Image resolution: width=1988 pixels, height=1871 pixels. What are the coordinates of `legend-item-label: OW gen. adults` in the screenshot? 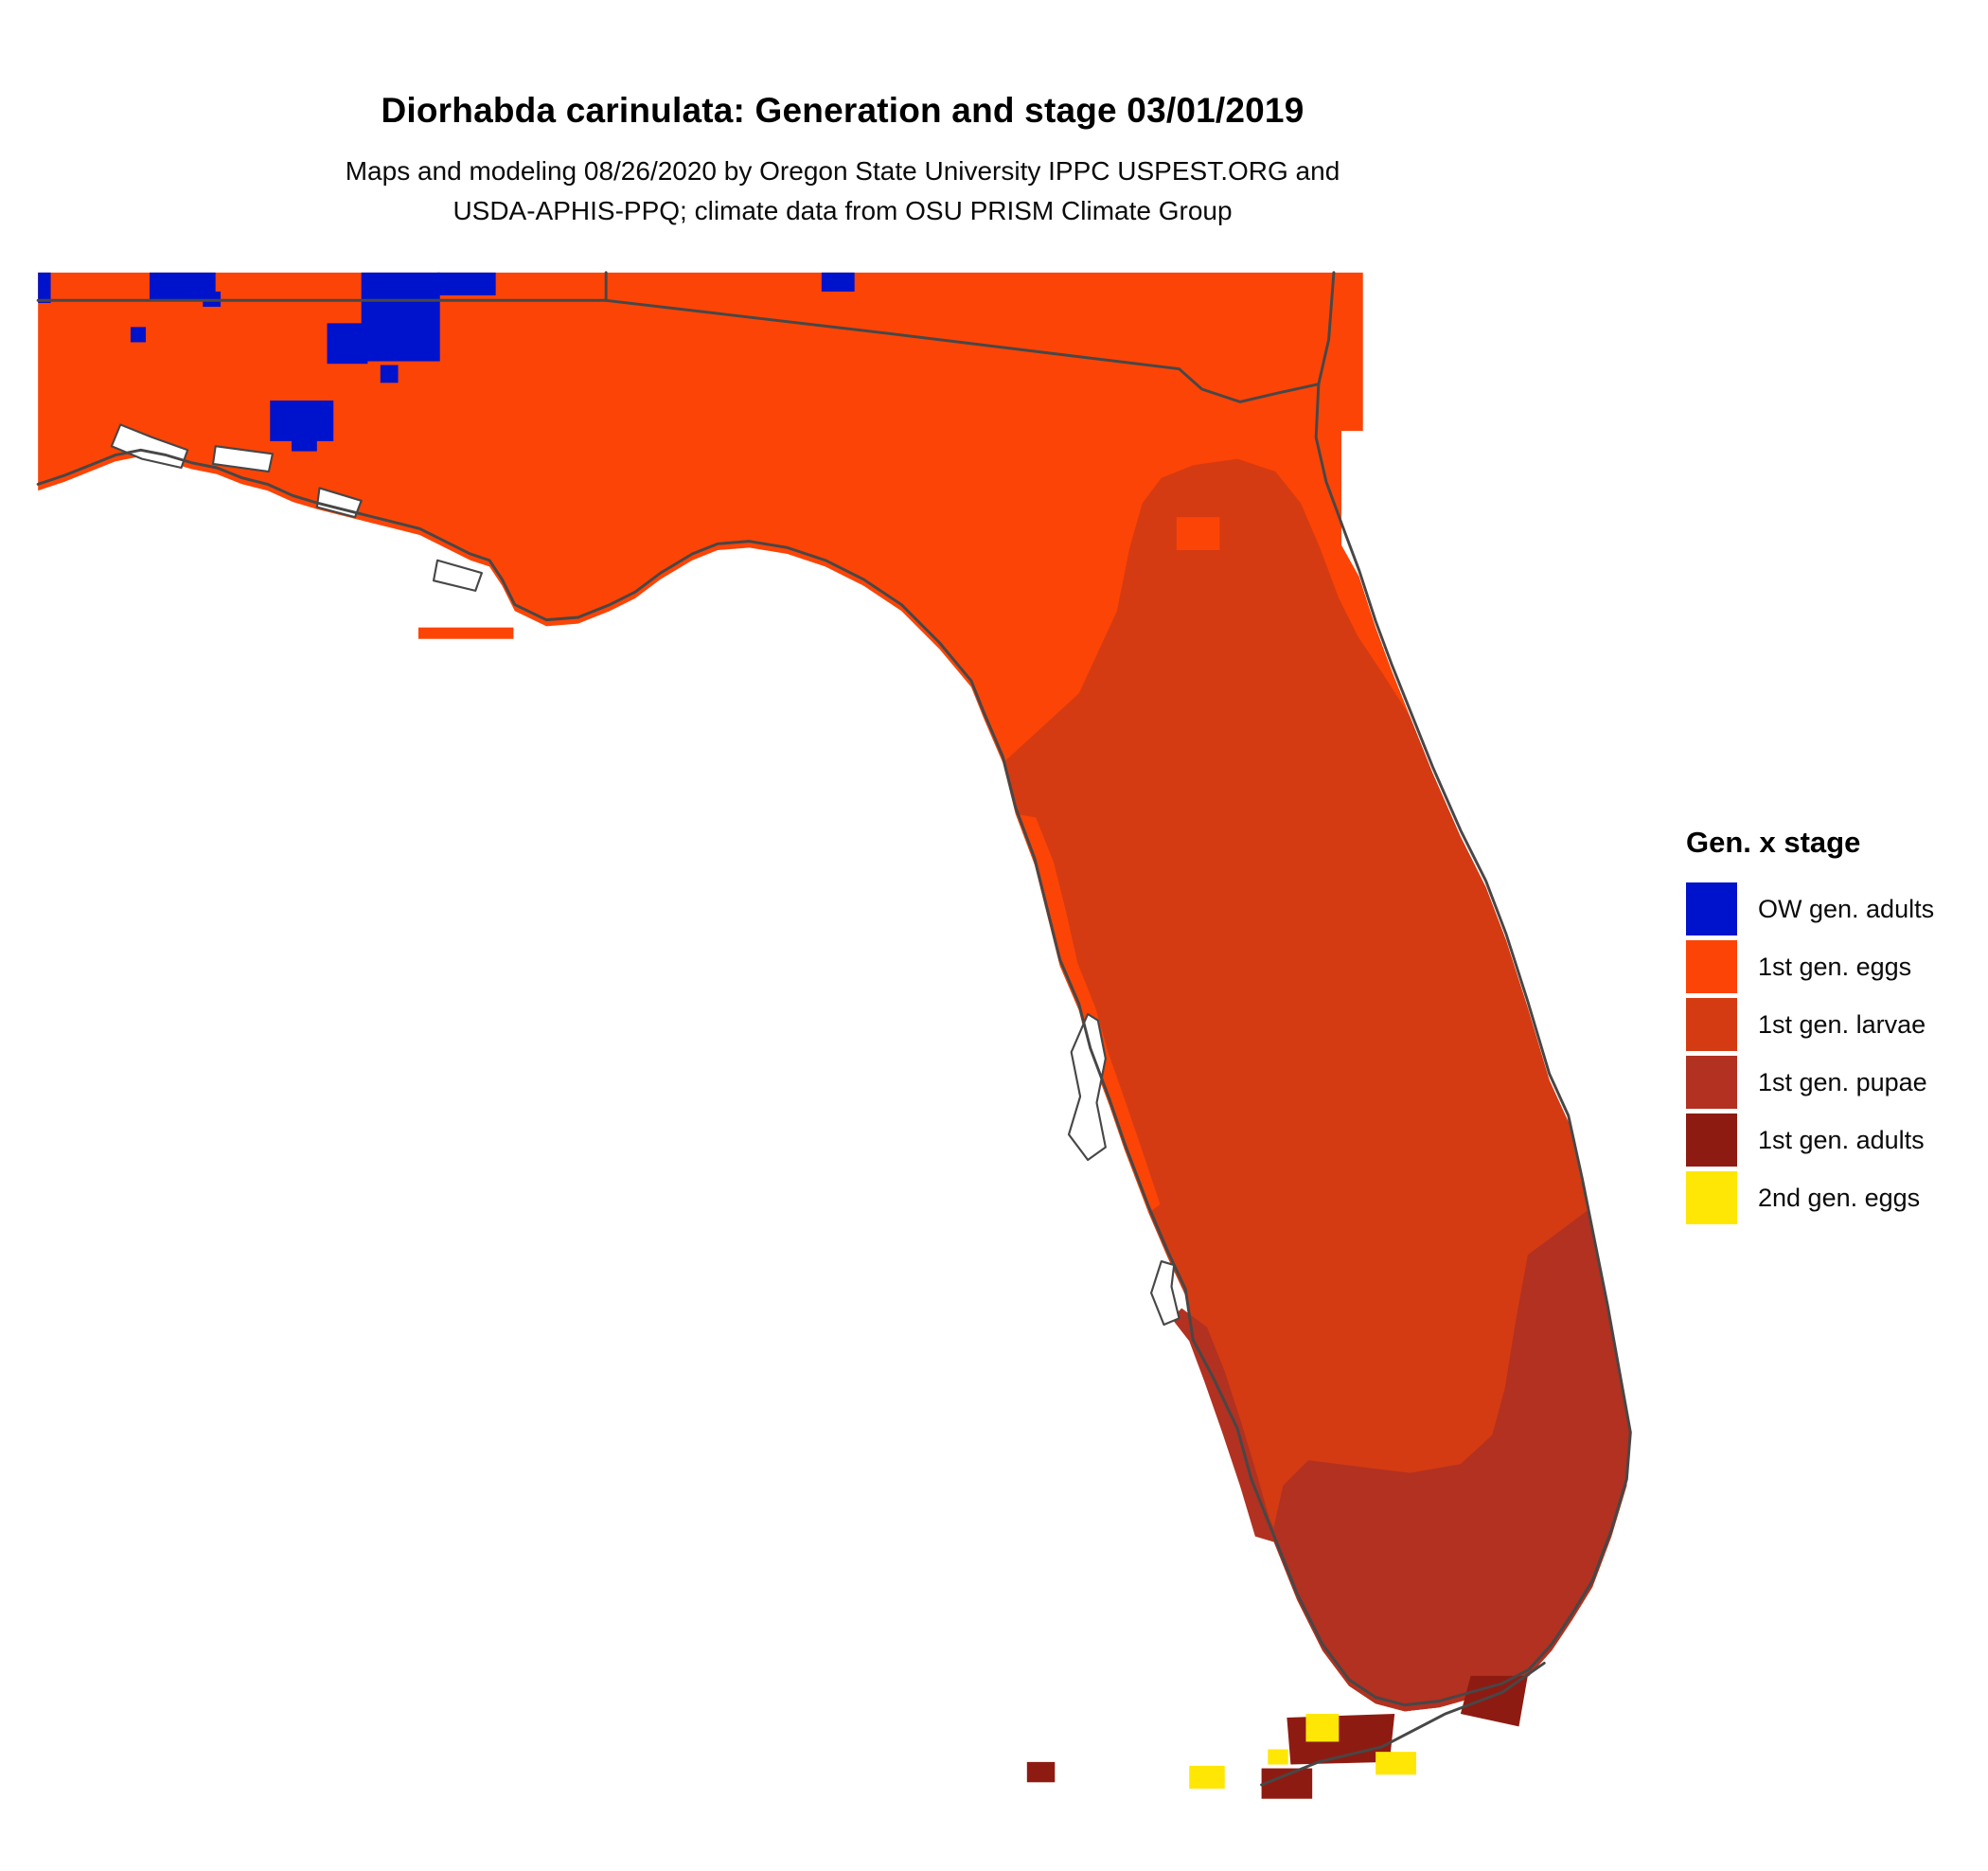 It's located at (1846, 908).